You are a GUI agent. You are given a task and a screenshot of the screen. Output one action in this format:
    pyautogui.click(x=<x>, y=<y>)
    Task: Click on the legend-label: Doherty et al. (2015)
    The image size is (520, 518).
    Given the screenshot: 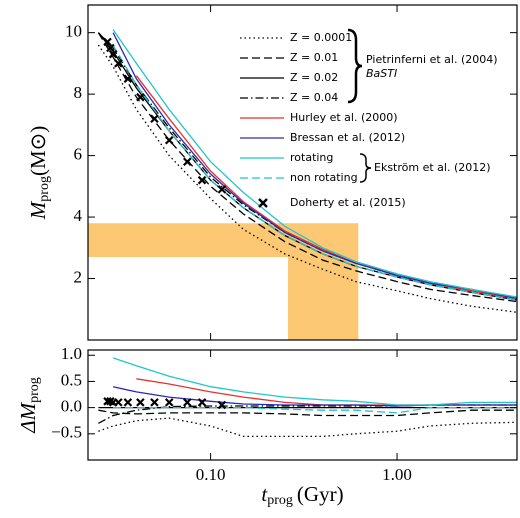 What is the action you would take?
    pyautogui.click(x=348, y=202)
    